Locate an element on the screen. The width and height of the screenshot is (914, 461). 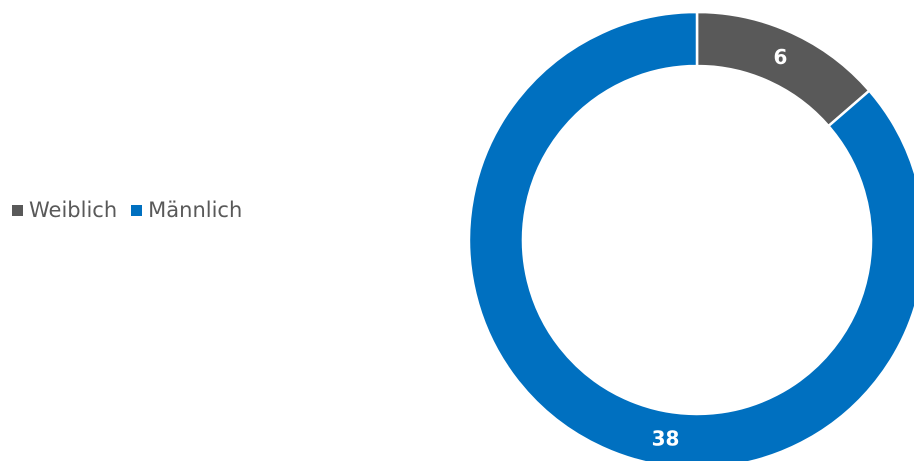
legend-swatch-maennlich is located at coordinates (137, 210).